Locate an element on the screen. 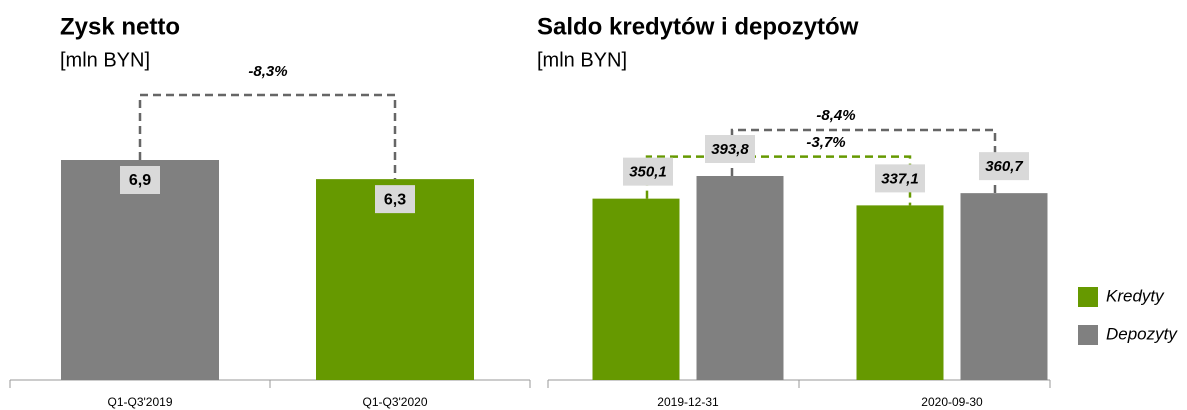 Image resolution: width=1187 pixels, height=410 pixels. chart-title: Saldo kredytów i depozytów is located at coordinates (698, 26).